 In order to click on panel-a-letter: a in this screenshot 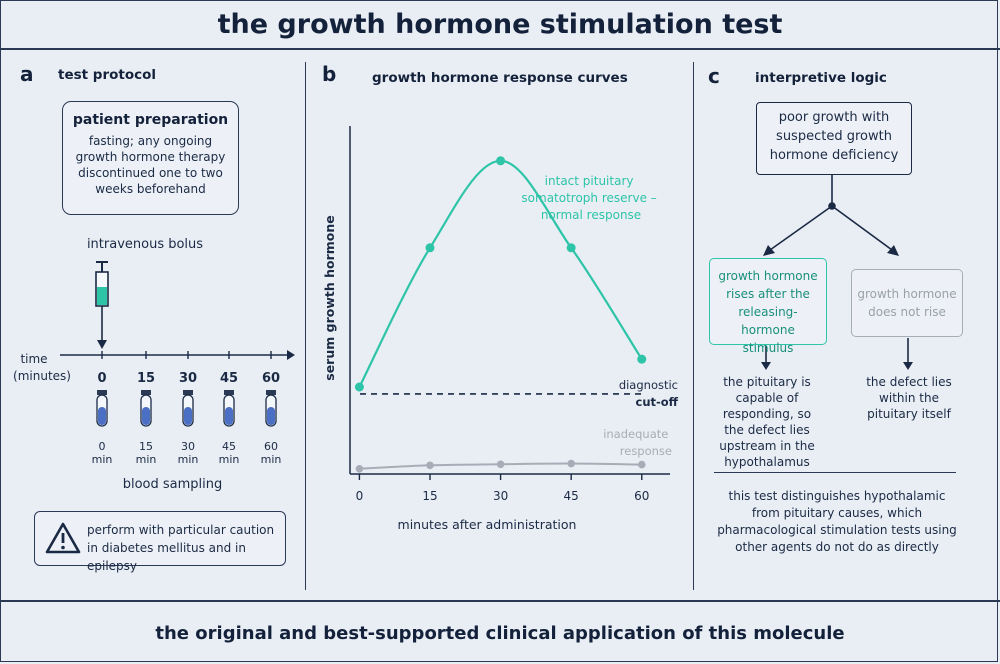, I will do `click(27, 74)`.